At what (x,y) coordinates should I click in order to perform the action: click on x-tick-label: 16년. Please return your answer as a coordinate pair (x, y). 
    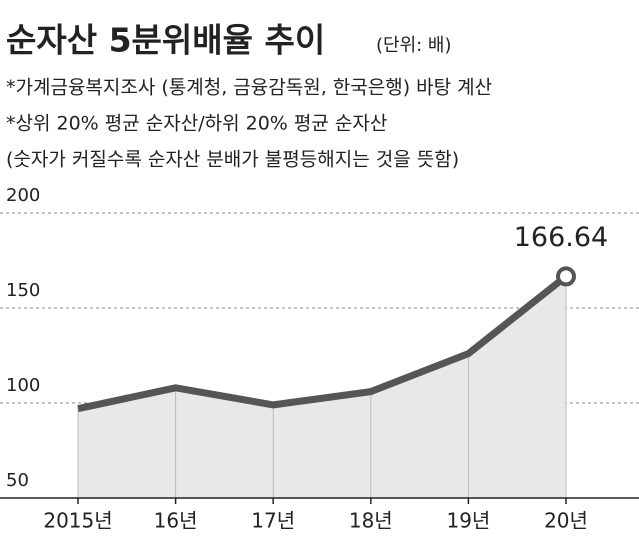
    Looking at the image, I should click on (176, 521).